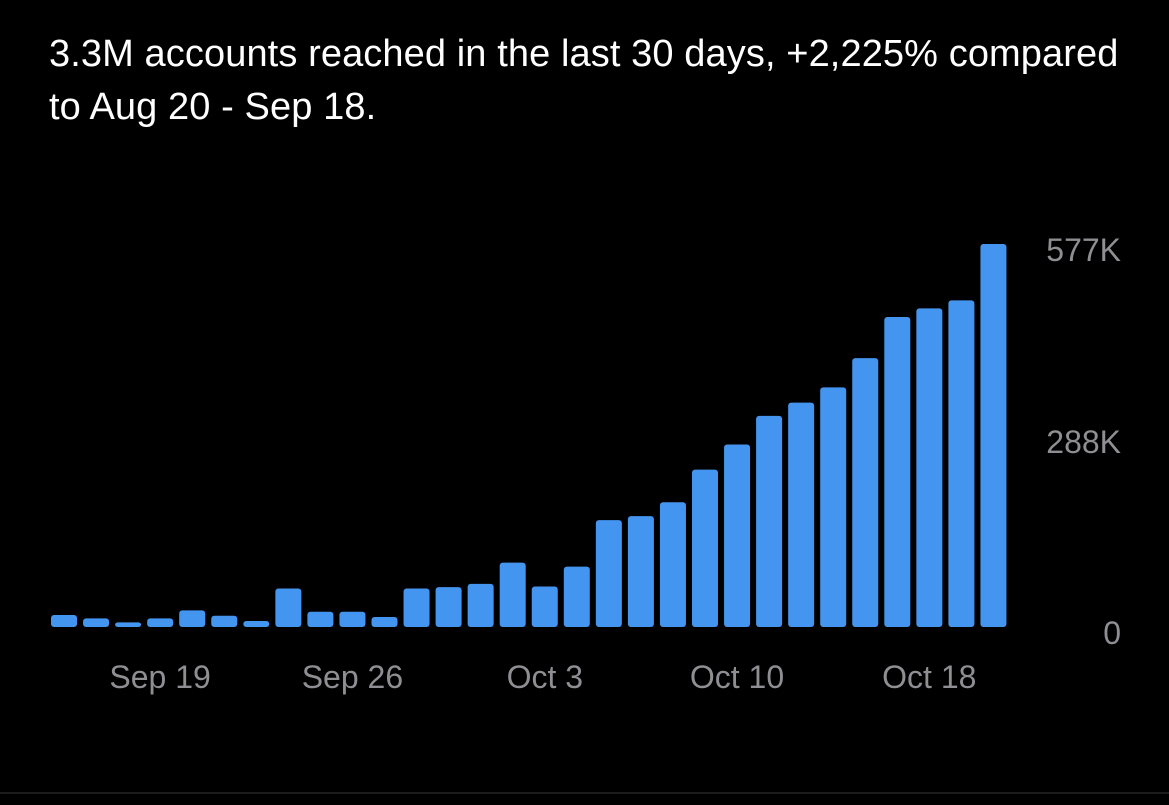  Describe the element at coordinates (545, 677) in the screenshot. I see `x-tick-label: Oct 3` at that location.